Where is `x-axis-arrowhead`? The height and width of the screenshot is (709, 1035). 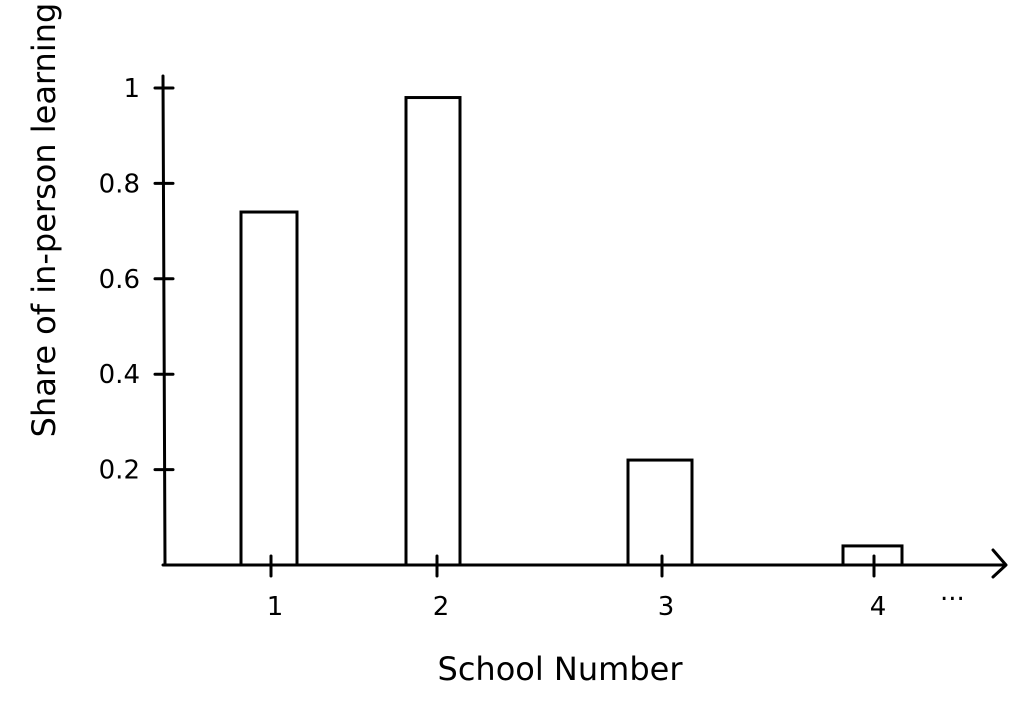
x-axis-arrowhead is located at coordinates (999, 563).